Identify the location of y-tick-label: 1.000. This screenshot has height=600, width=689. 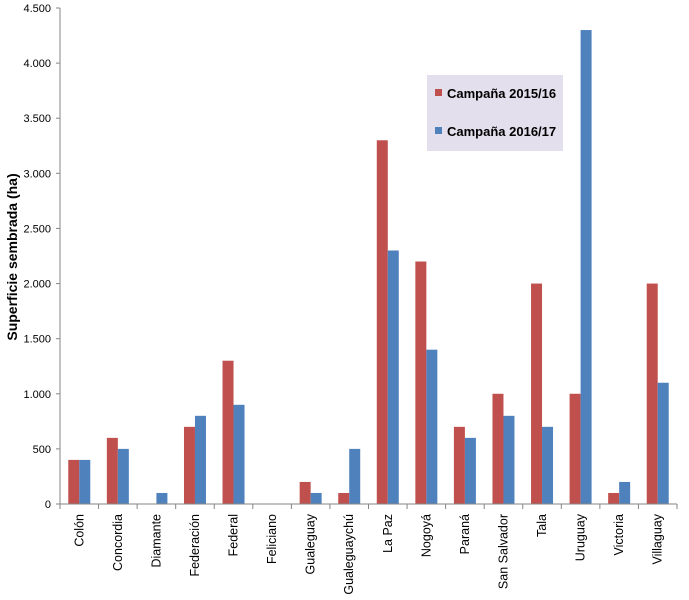
(37, 395).